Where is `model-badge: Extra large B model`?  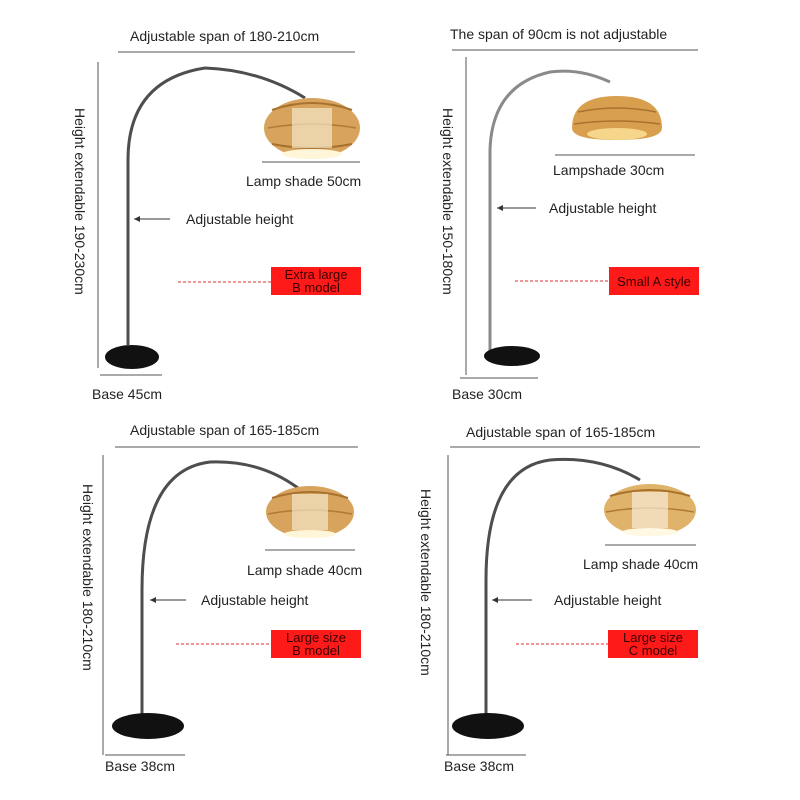 model-badge: Extra large B model is located at coordinates (316, 281).